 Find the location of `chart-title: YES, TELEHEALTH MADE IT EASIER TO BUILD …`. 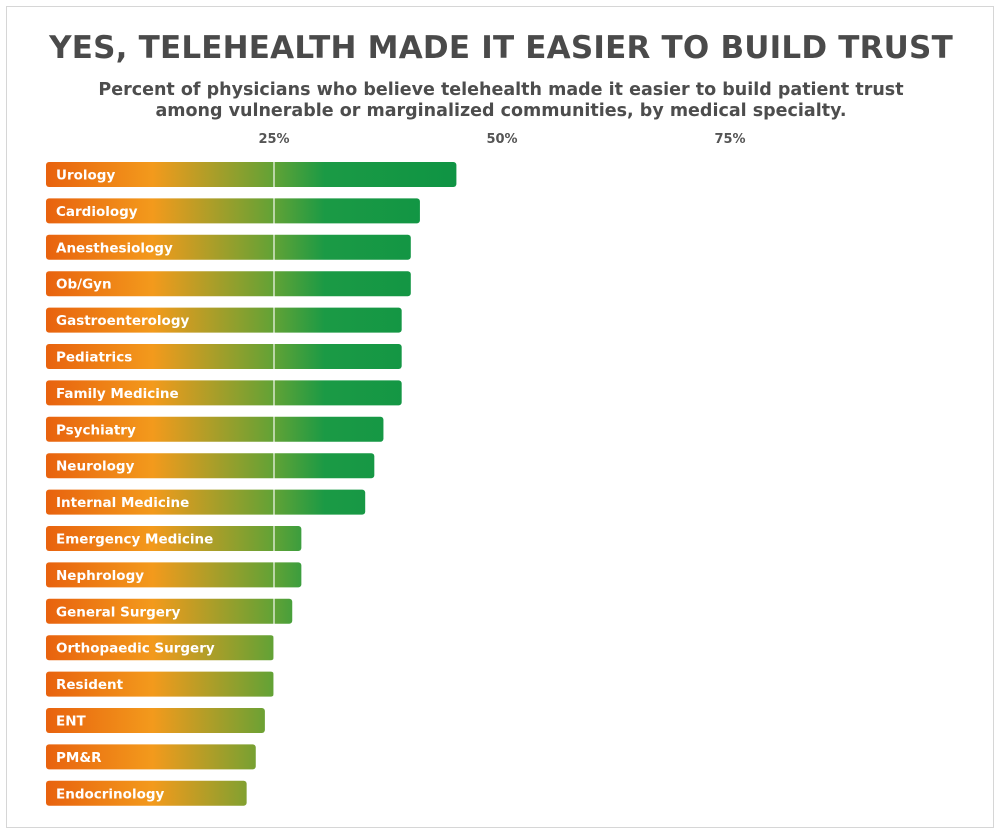

chart-title: YES, TELEHEALTH MADE IT EASIER TO BUILD … is located at coordinates (501, 48).